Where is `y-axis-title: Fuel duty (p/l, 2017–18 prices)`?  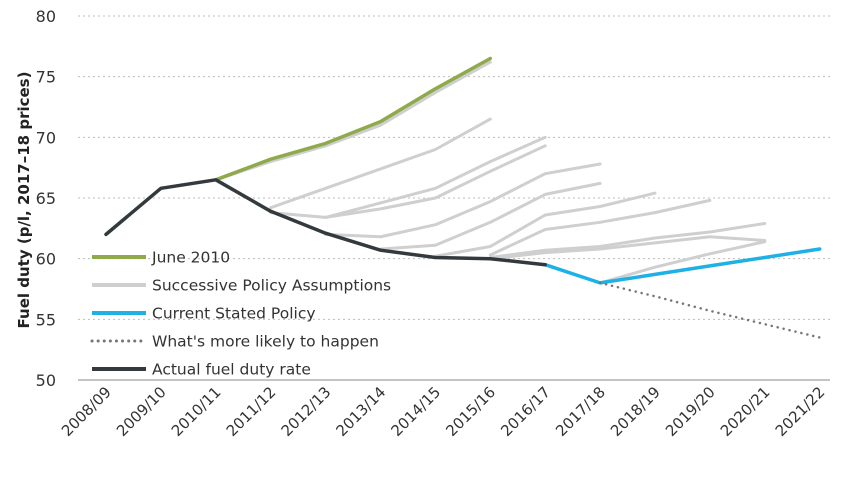
y-axis-title: Fuel duty (p/l, 2017–18 prices) is located at coordinates (24, 200).